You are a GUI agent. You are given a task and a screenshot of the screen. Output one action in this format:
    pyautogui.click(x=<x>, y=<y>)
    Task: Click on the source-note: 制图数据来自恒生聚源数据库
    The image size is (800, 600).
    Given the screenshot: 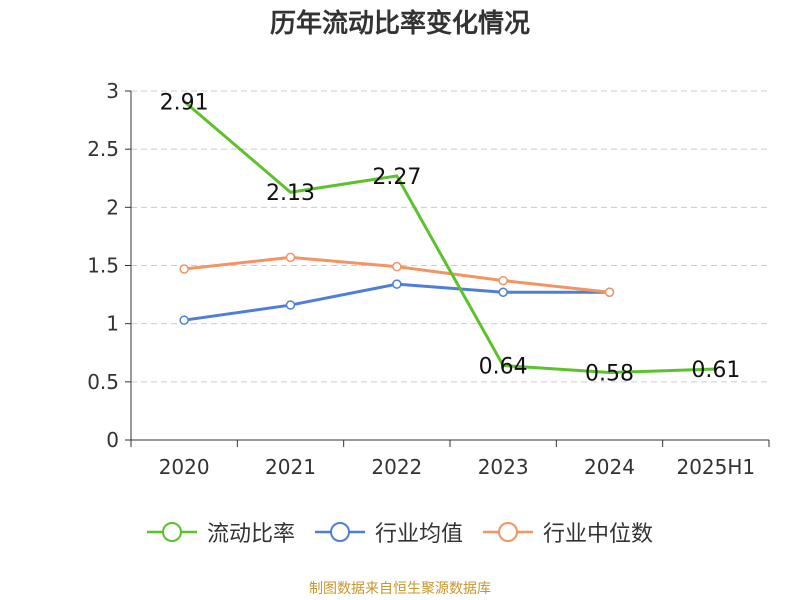 What is the action you would take?
    pyautogui.click(x=400, y=589)
    